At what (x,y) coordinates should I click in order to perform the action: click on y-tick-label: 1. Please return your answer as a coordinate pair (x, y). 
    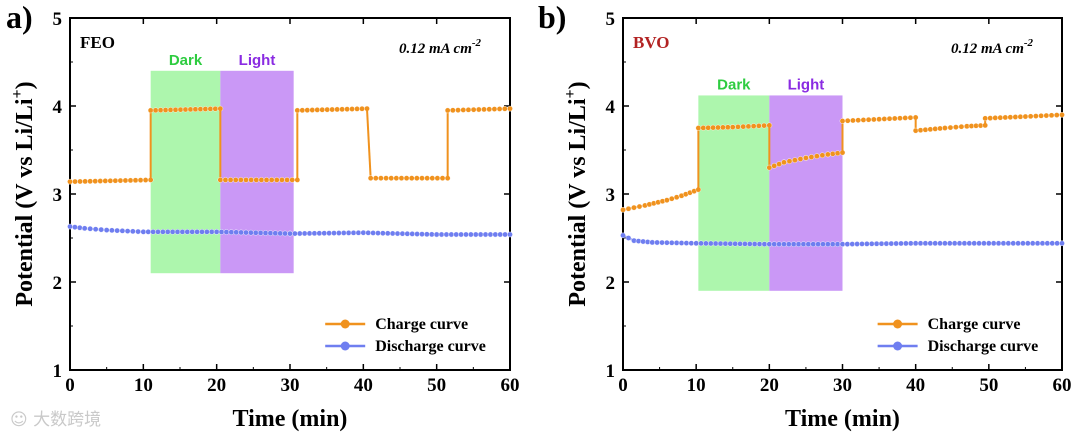
    Looking at the image, I should click on (611, 371).